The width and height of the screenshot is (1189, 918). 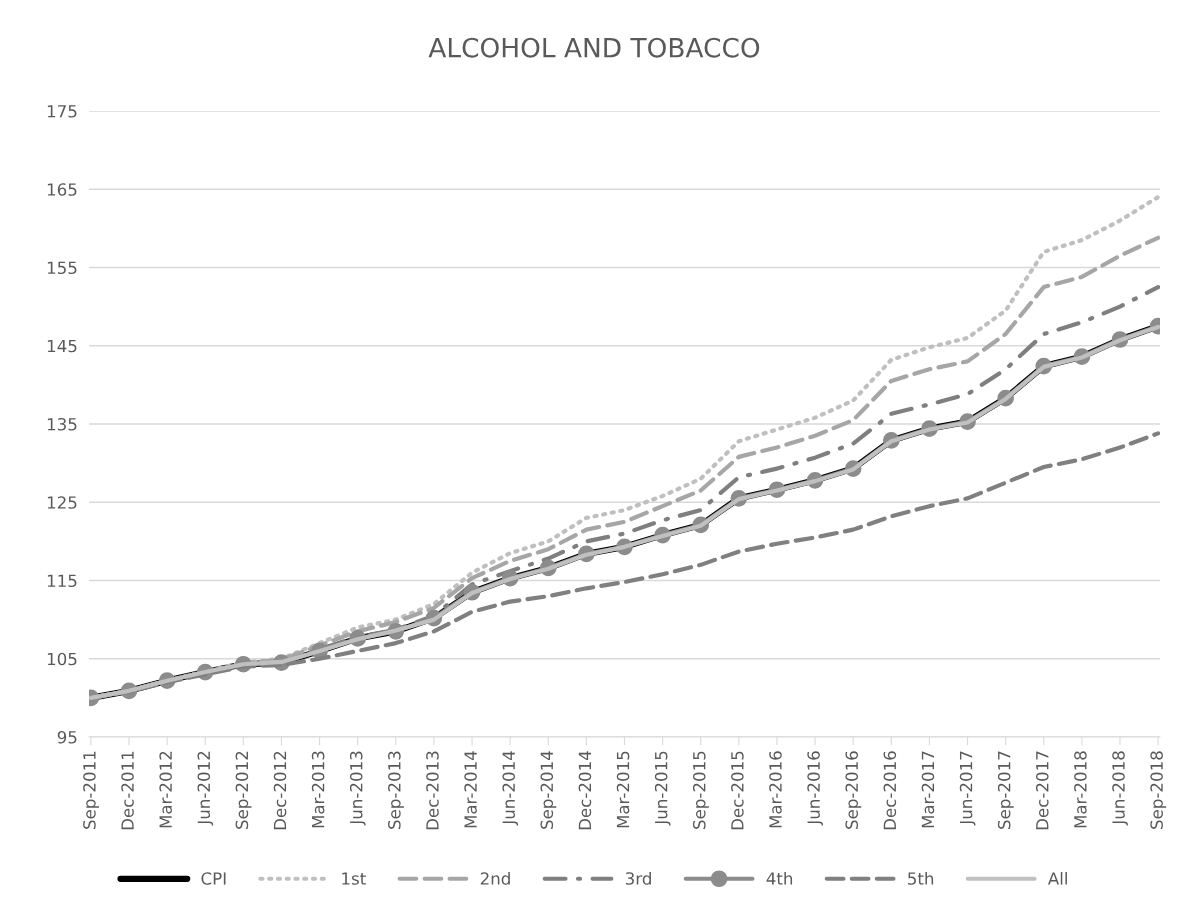 What do you see at coordinates (205, 788) in the screenshot?
I see `x-tick-label: Jun-2012` at bounding box center [205, 788].